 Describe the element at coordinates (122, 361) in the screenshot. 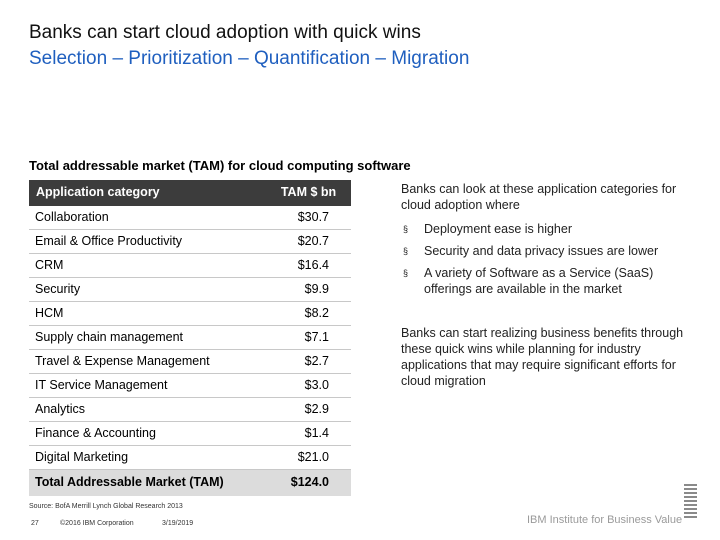

I see `row-category: Travel & Expense Management` at that location.